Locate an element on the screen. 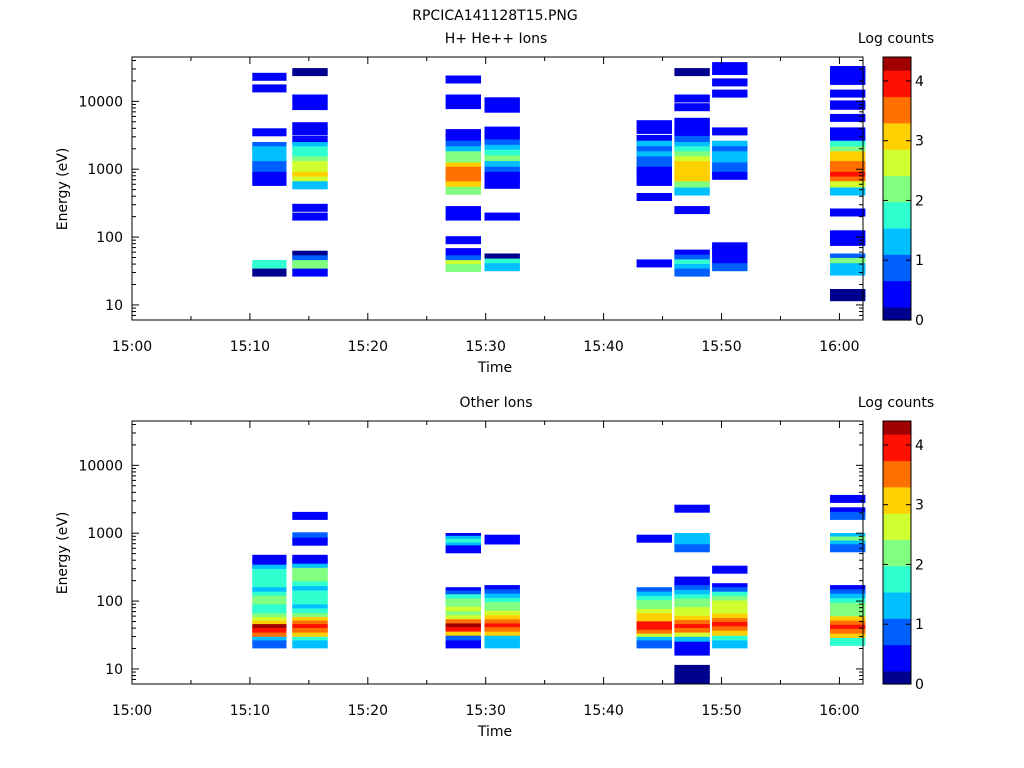 Image resolution: width=1024 pixels, height=768 pixels. x-tick-label: 15:00 is located at coordinates (132, 347).